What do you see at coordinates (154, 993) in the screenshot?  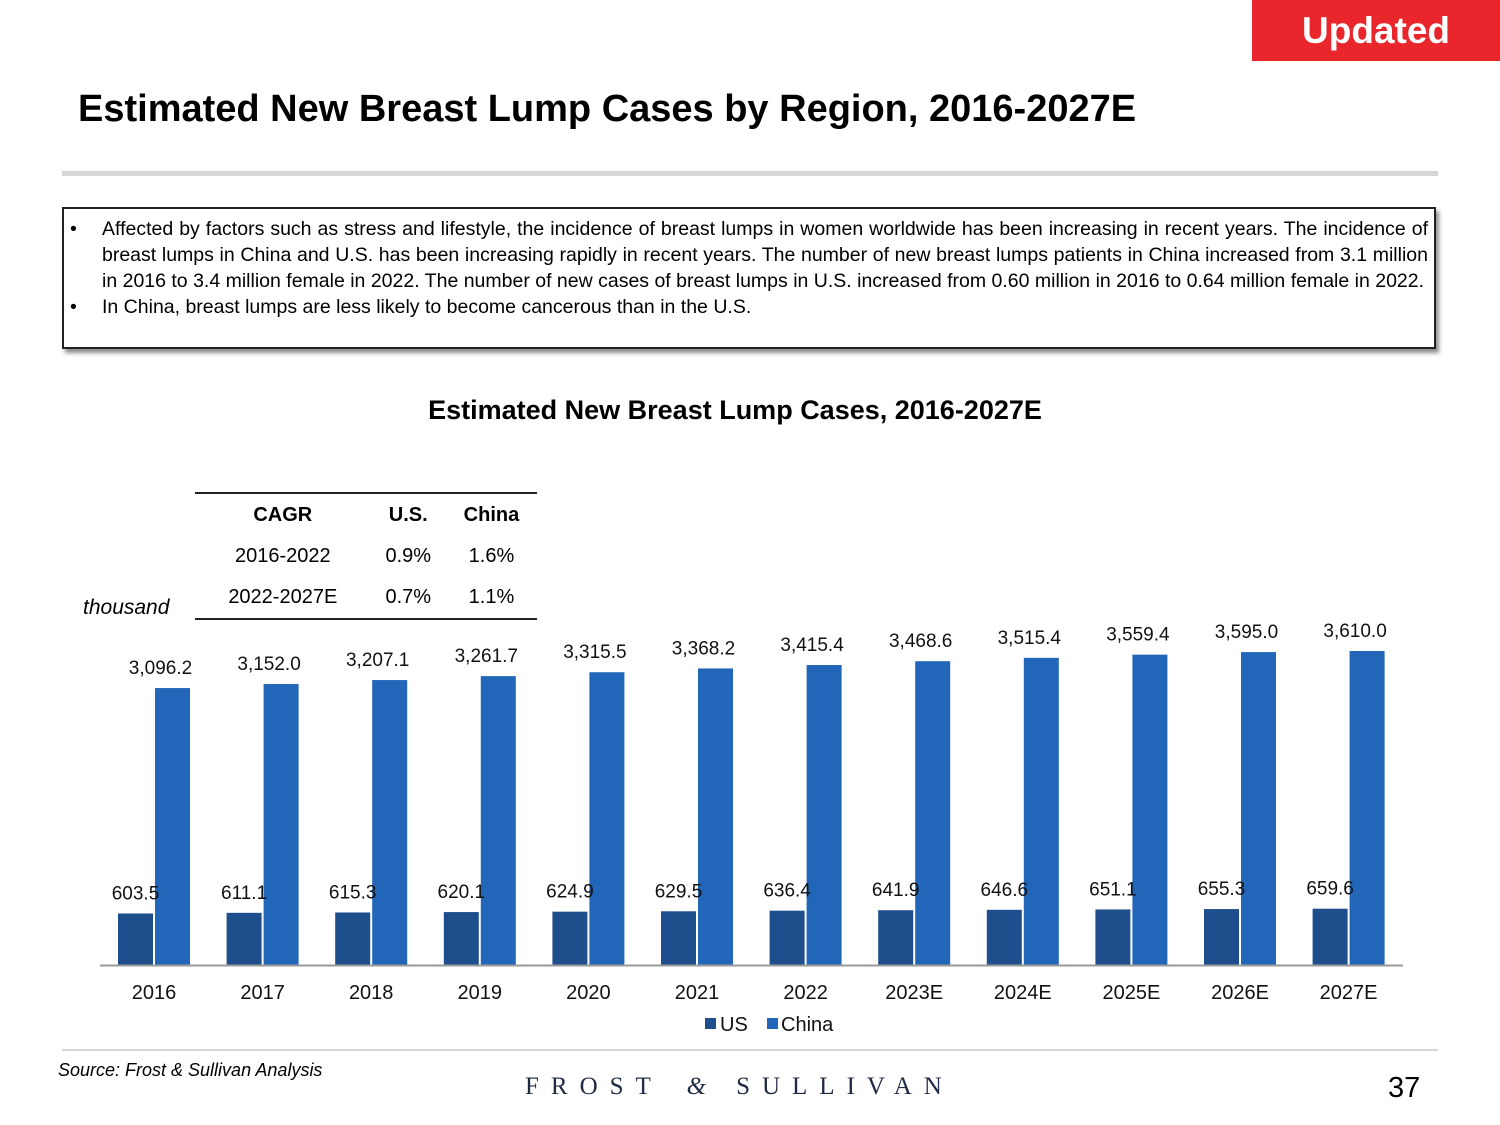 I see `x-tick-label: 2016` at bounding box center [154, 993].